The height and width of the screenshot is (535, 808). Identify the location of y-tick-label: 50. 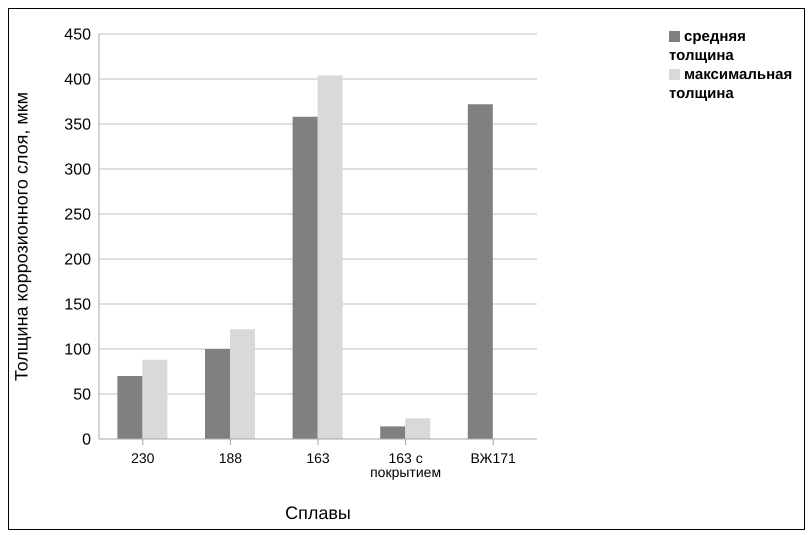
(82, 395).